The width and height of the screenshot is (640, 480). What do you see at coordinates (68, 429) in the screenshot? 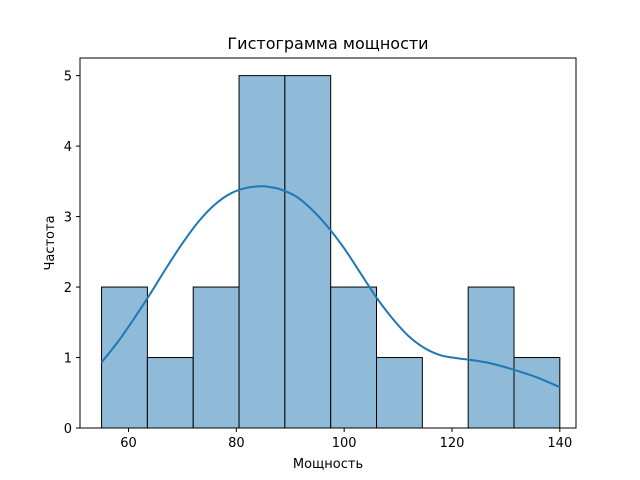
I see `y-tick-label: 0` at bounding box center [68, 429].